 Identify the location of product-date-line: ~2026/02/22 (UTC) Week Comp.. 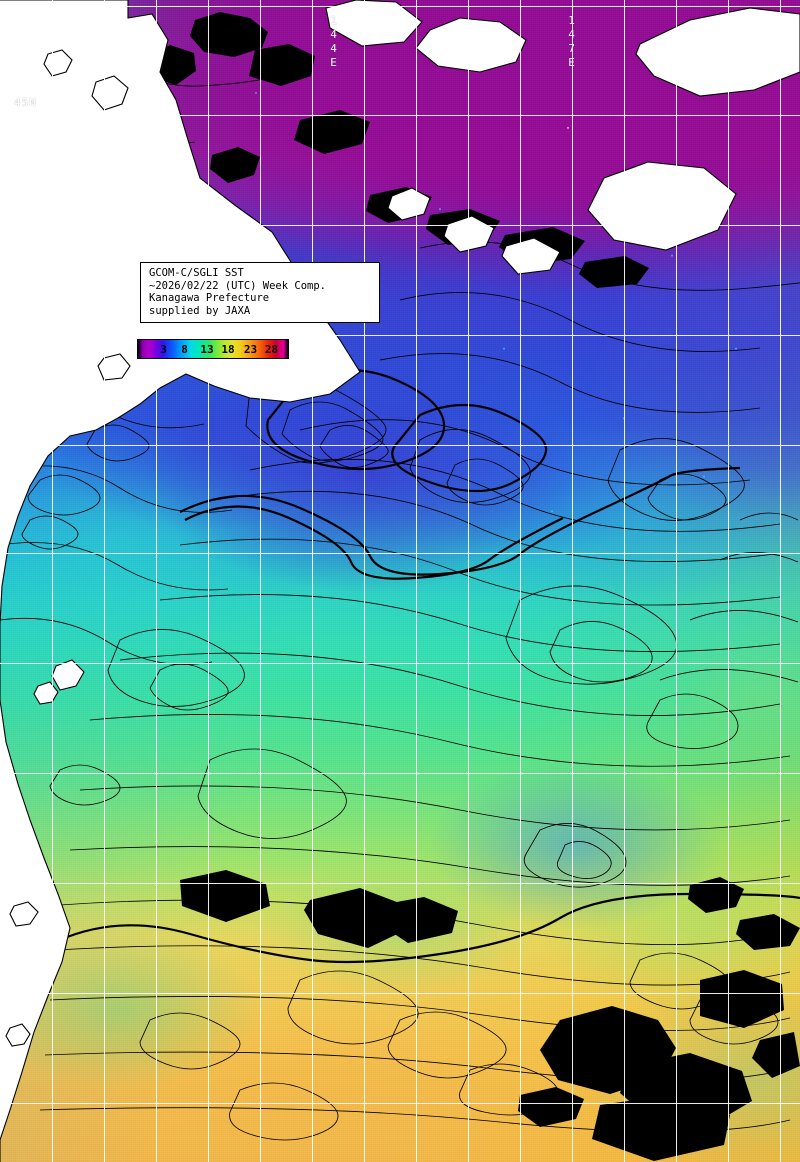
(238, 285).